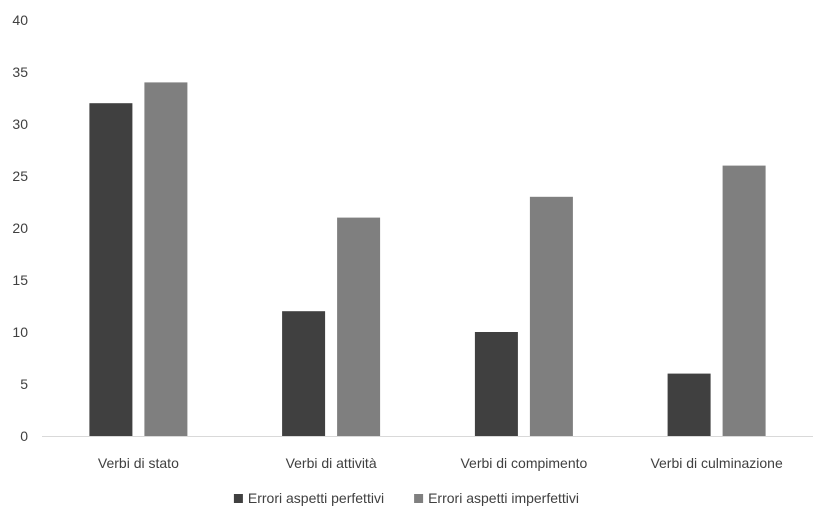 This screenshot has height=511, width=813. What do you see at coordinates (20, 176) in the screenshot?
I see `y-tick-label: 25` at bounding box center [20, 176].